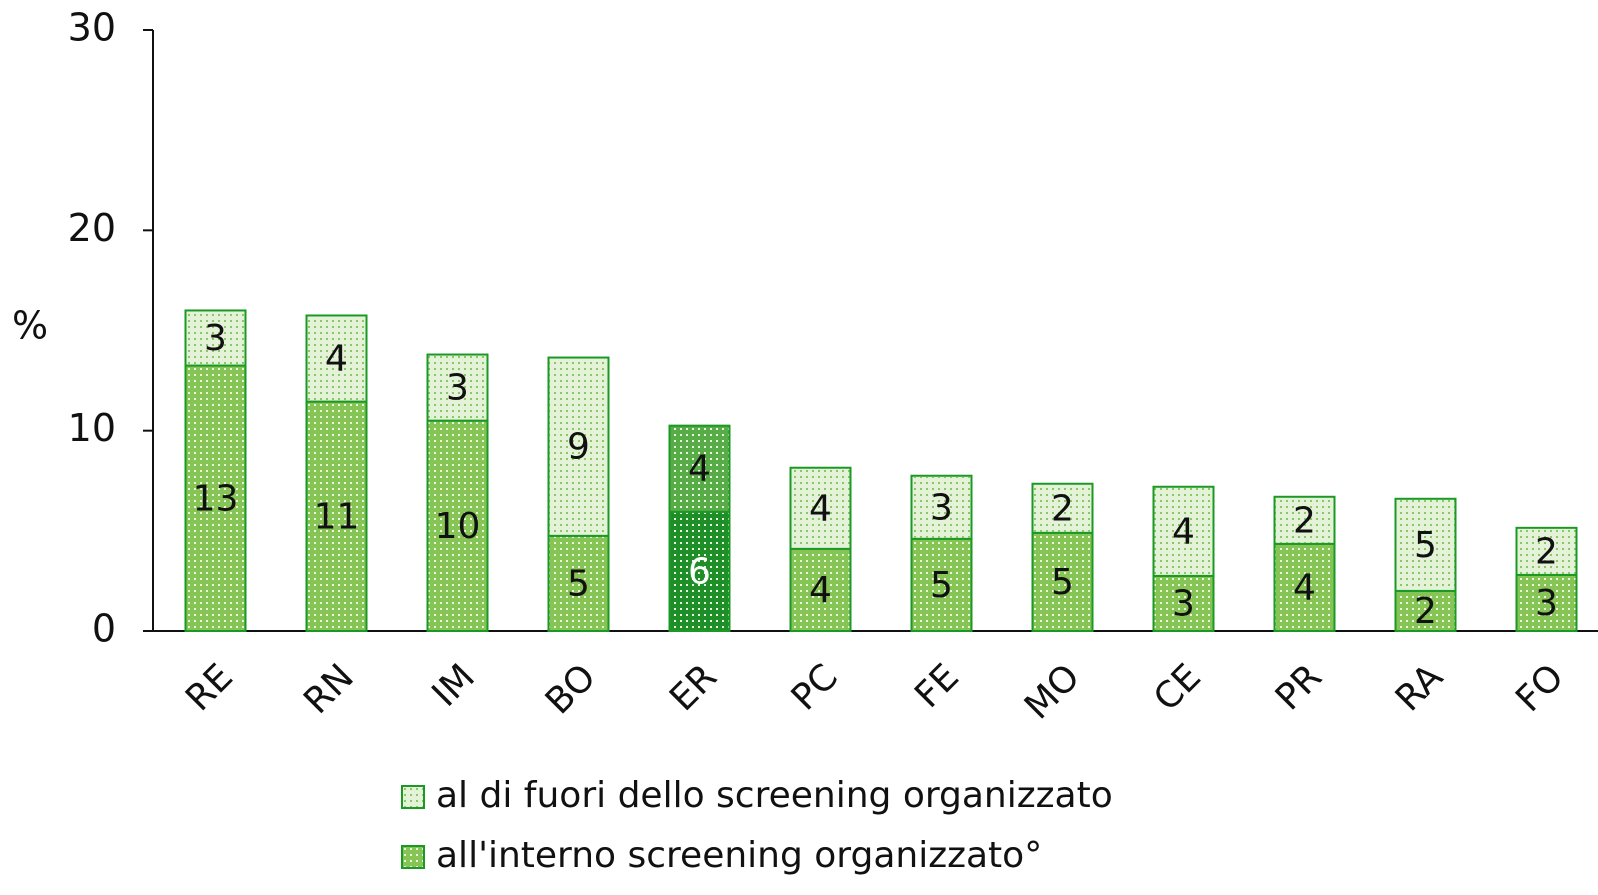 Image resolution: width=1598 pixels, height=895 pixels. I want to click on y-tick-label: 0, so click(104, 629).